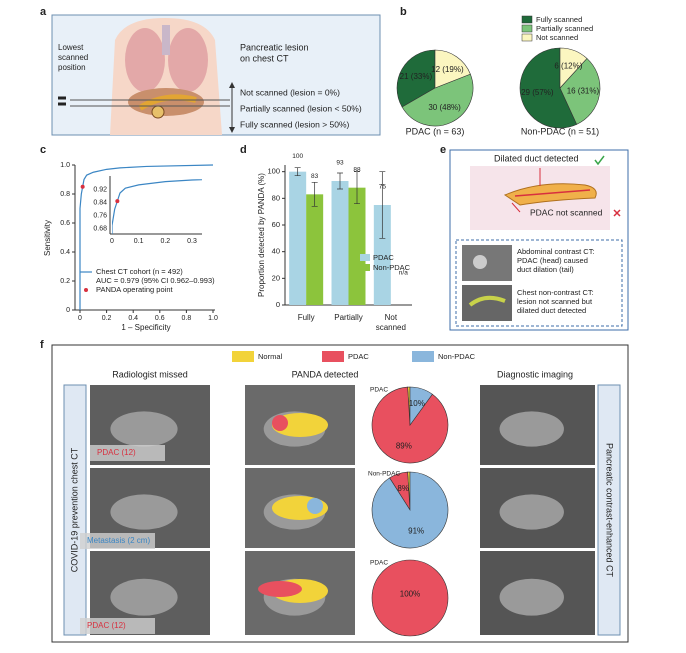  I want to click on y-tick-label: 0.4, so click(65, 252).